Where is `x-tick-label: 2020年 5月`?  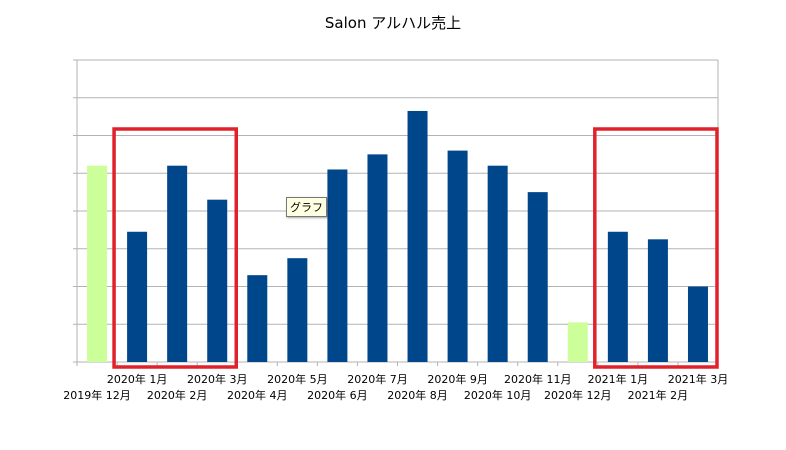
x-tick-label: 2020年 5月 is located at coordinates (297, 379).